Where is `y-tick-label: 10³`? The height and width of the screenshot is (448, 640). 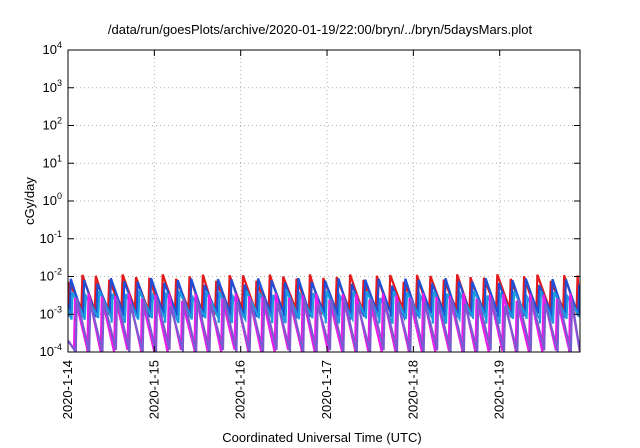
y-tick-label: 10³ is located at coordinates (52, 86).